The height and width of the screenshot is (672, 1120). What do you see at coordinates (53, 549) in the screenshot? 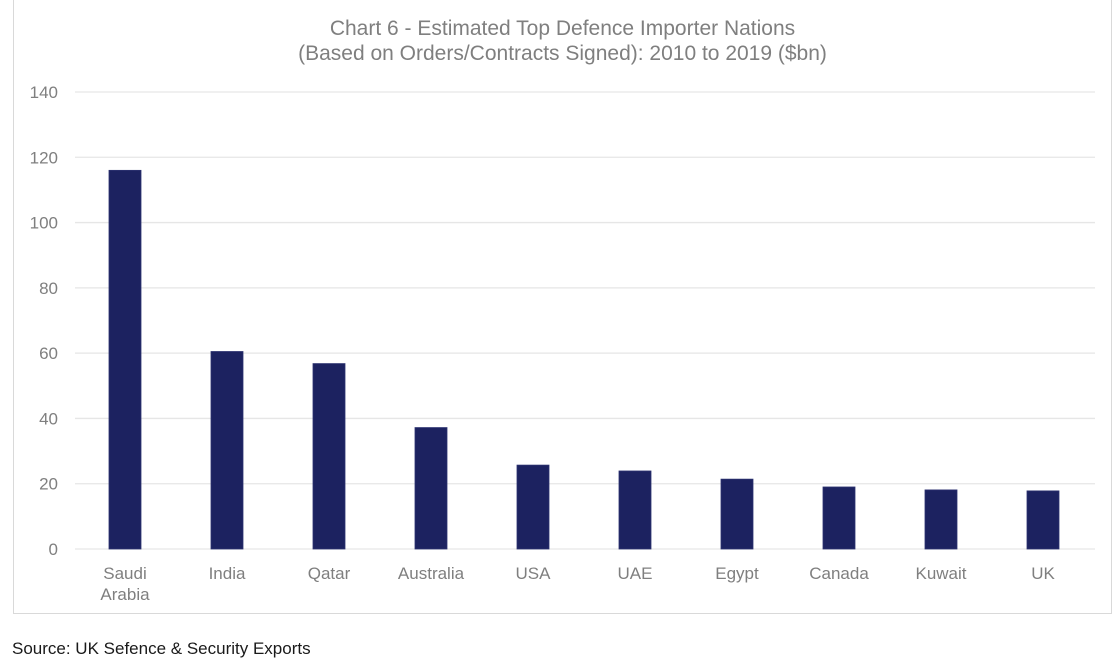
I see `y-tick-label: 0` at bounding box center [53, 549].